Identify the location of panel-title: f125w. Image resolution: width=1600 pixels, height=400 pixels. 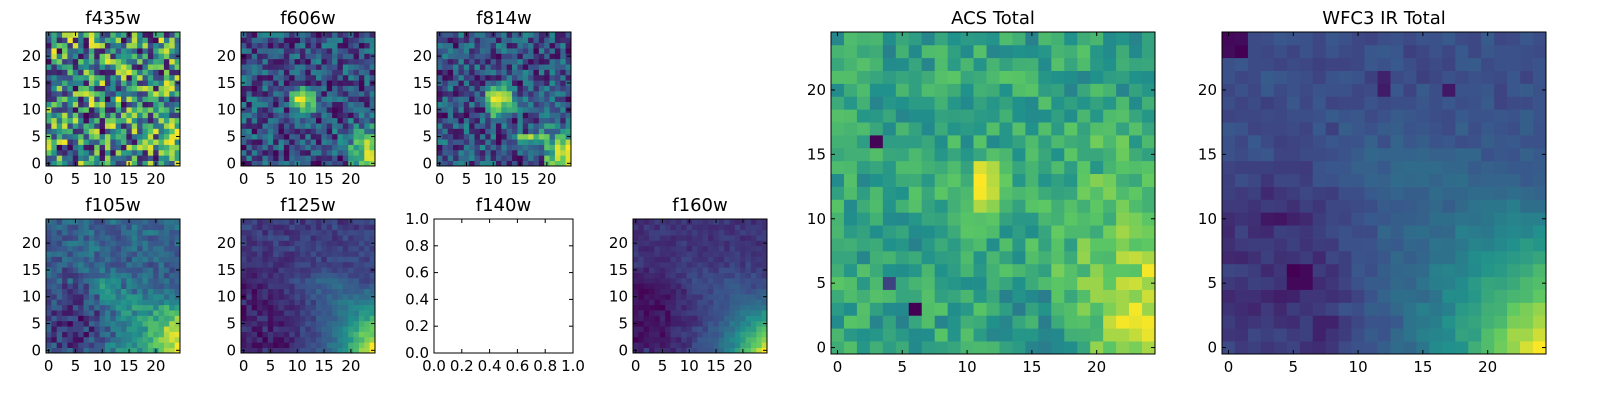
(307, 205).